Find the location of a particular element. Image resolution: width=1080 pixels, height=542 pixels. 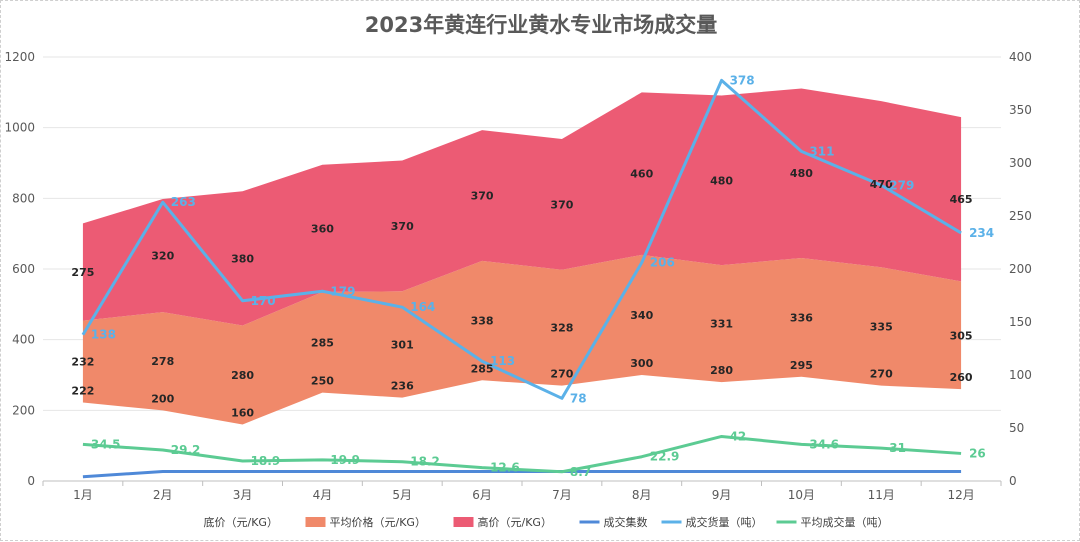

line-data-label: 138 is located at coordinates (103, 335).